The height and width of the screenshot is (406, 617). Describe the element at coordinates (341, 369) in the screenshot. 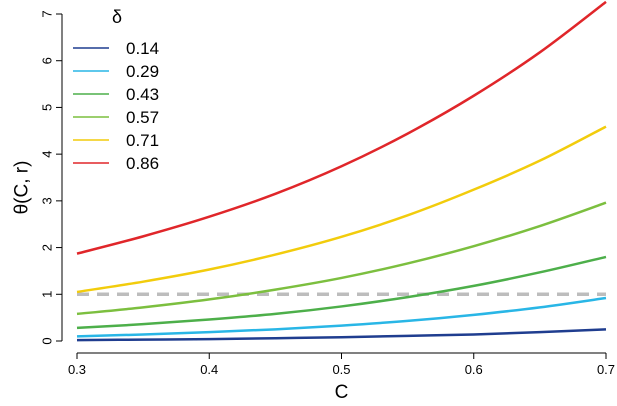

I see `x-tick-label: 0.5` at that location.